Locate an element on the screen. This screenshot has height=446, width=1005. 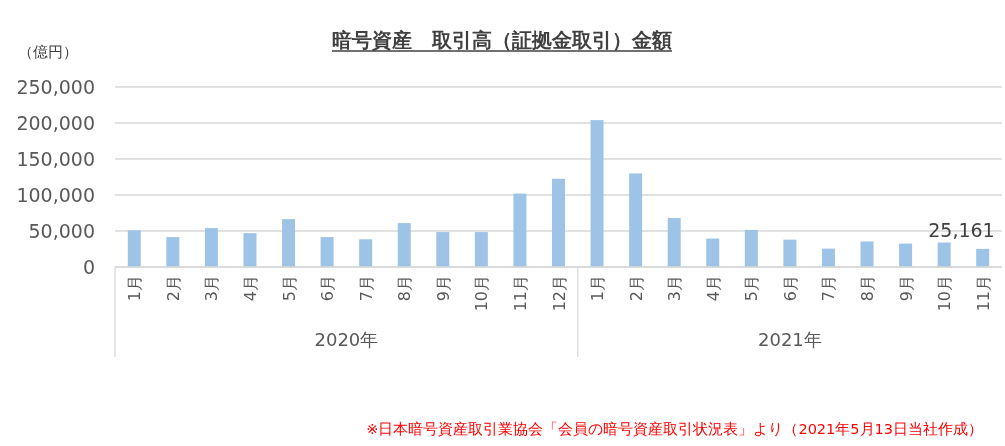
y-tick-label: 0 is located at coordinates (88, 267).